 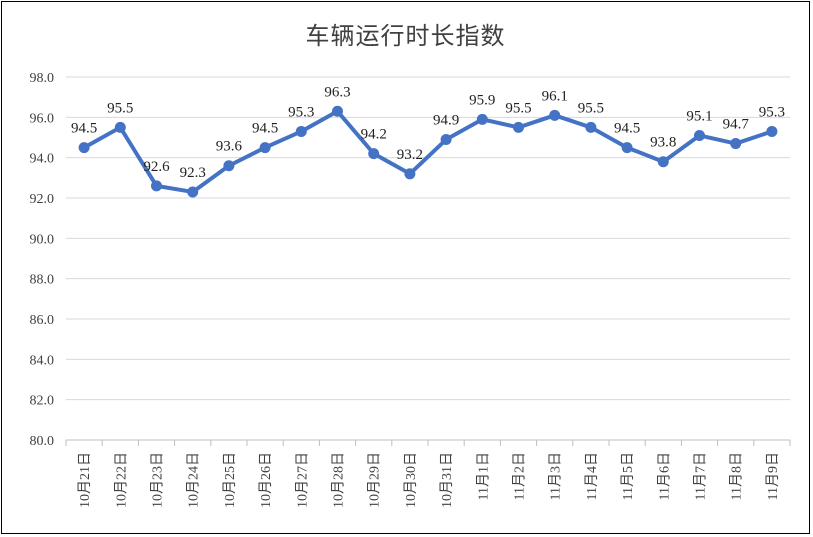 What do you see at coordinates (447, 480) in the screenshot?
I see `x-tick-label: 10月31日` at bounding box center [447, 480].